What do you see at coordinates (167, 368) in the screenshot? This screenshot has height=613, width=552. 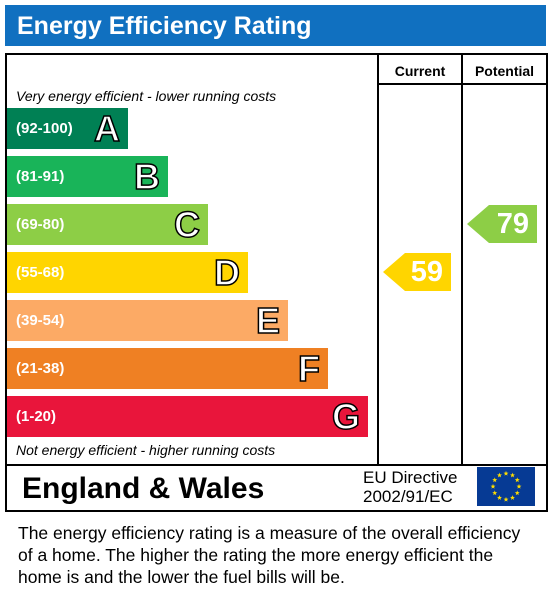 I see `band-f: (21-38) F` at bounding box center [167, 368].